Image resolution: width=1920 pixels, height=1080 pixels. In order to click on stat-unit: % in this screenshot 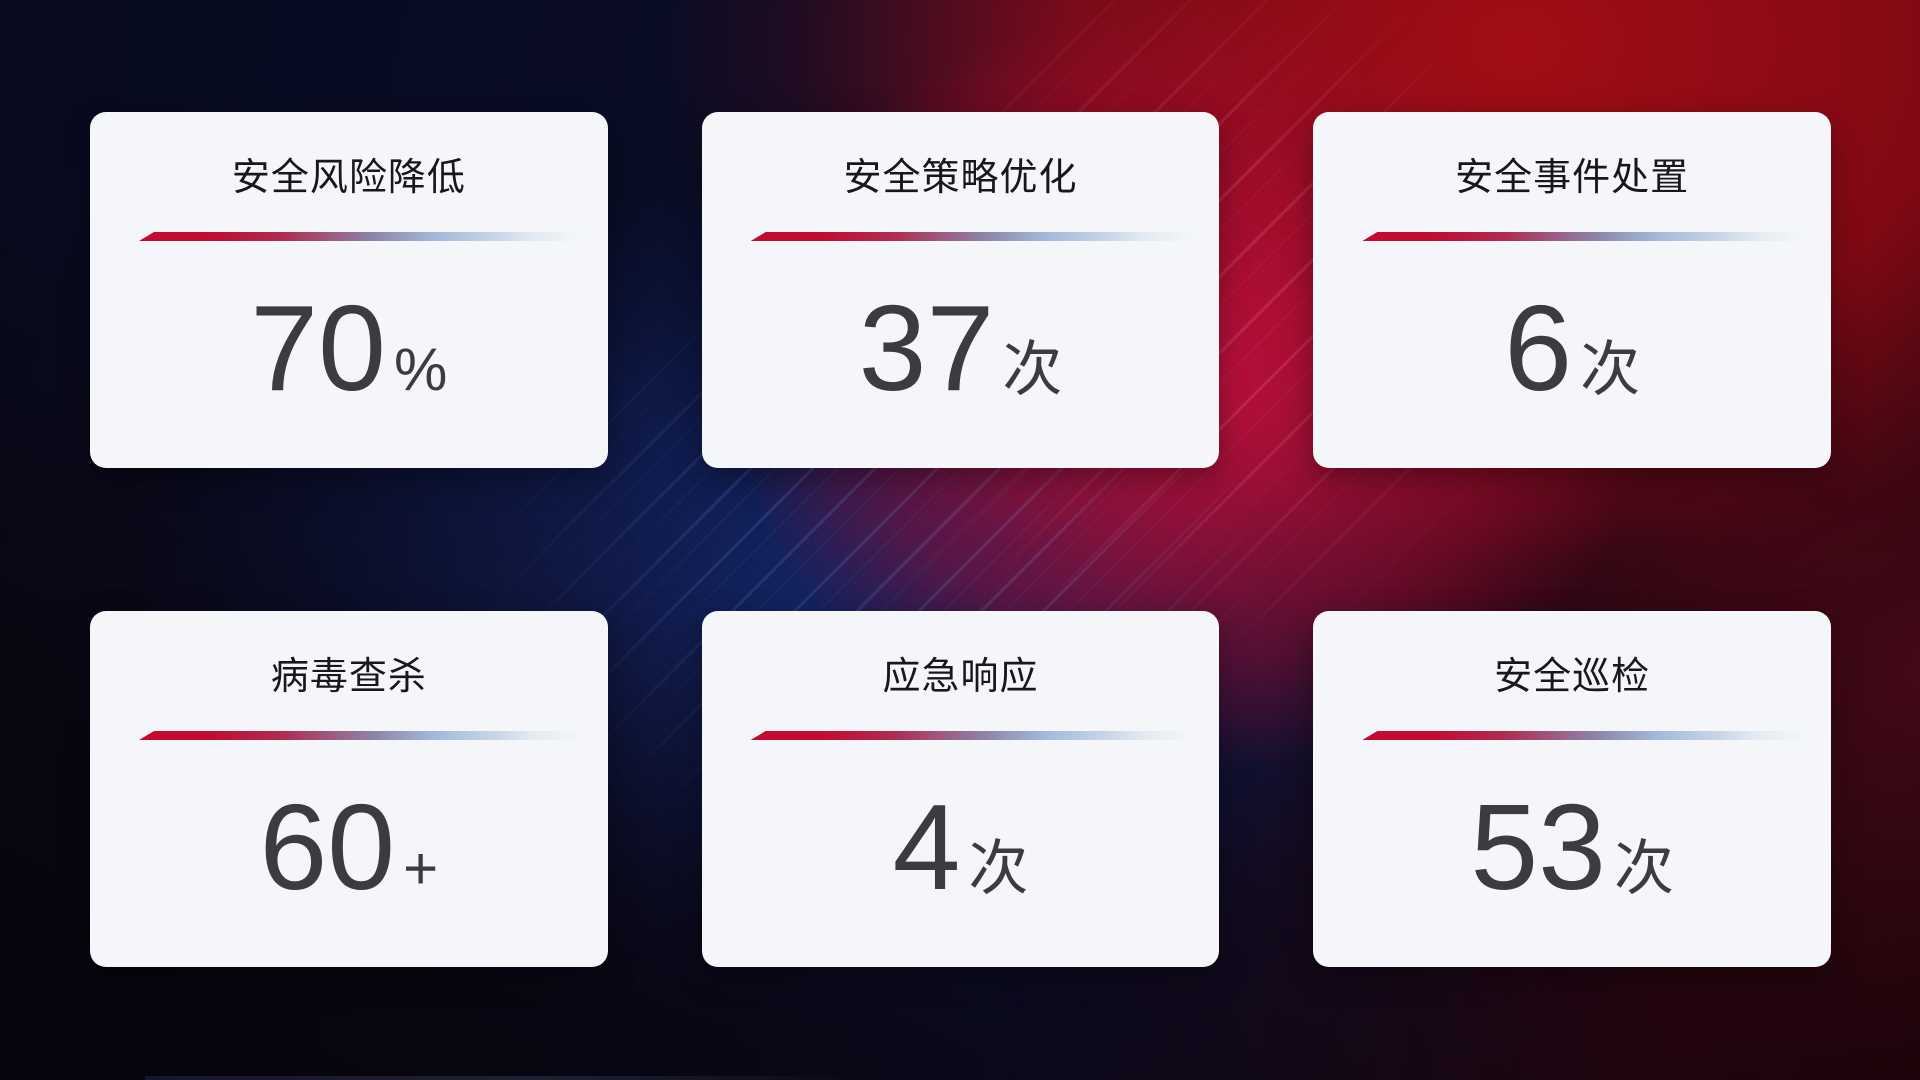, I will do `click(421, 369)`.